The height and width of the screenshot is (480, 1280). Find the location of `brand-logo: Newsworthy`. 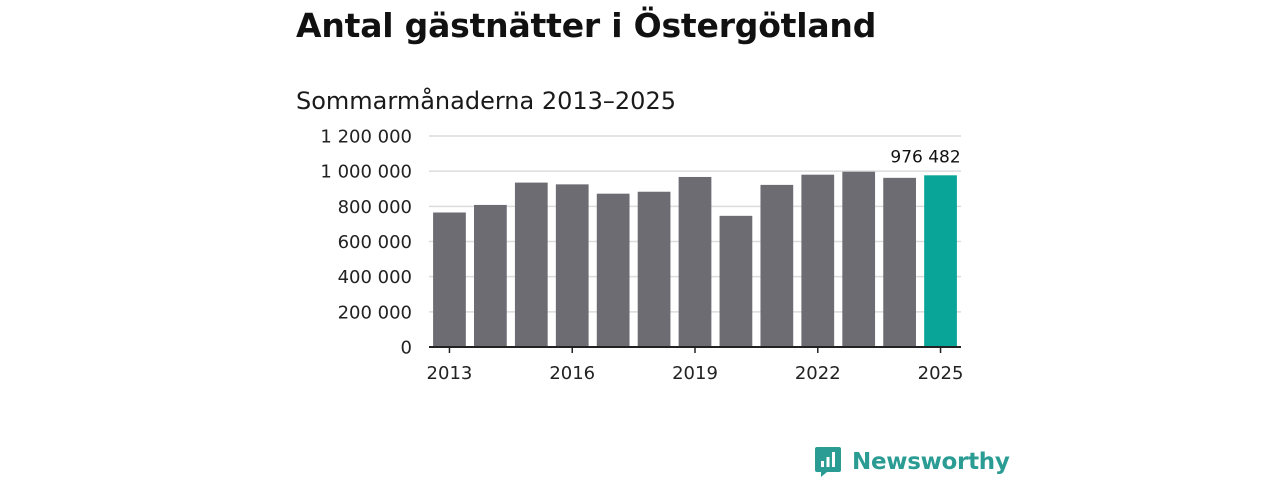

brand-logo: Newsworthy is located at coordinates (912, 462).